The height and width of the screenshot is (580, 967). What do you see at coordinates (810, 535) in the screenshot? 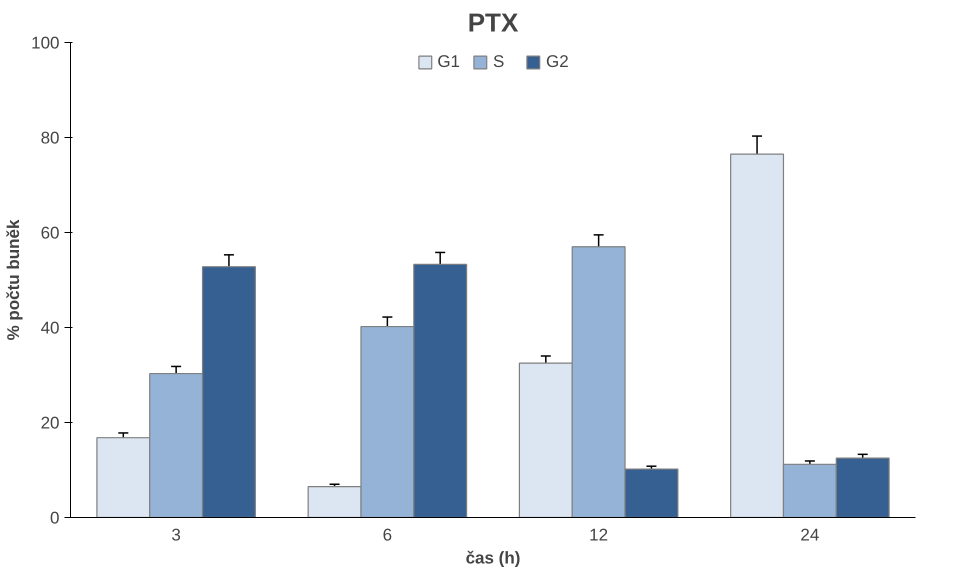
I see `x-tick-label: 24` at bounding box center [810, 535].